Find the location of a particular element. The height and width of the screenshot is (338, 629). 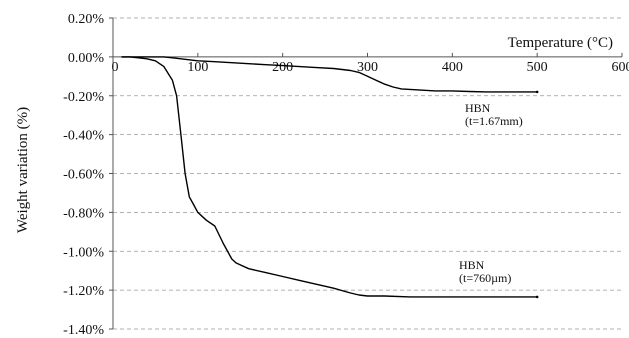

y-tick-label: -0.80% is located at coordinates (83, 213).